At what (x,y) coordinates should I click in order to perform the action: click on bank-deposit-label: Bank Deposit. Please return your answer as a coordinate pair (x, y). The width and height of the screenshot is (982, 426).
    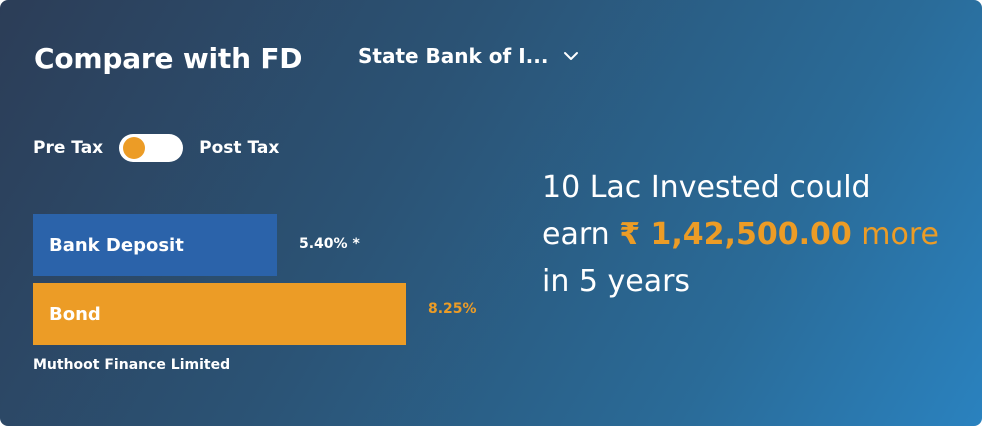
    Looking at the image, I should click on (116, 245).